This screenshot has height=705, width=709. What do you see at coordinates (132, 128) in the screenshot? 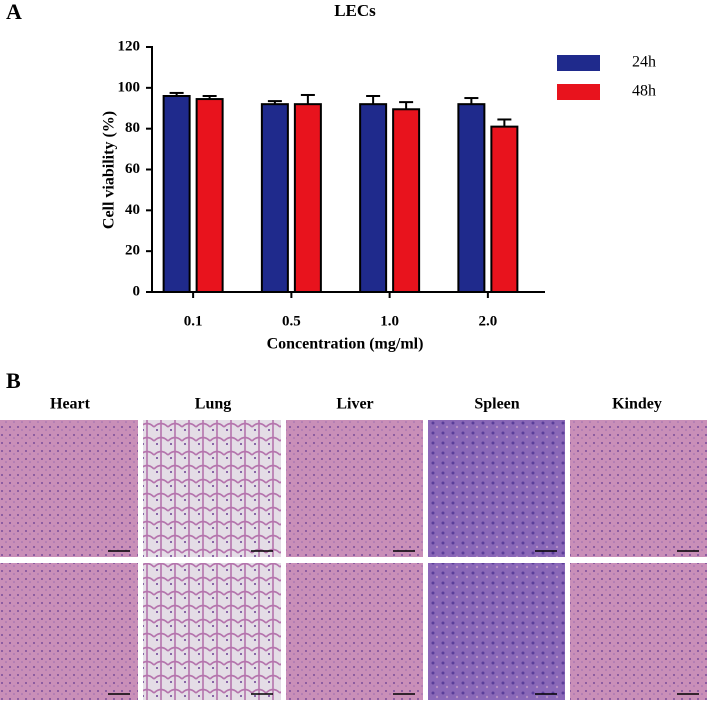
I see `y-tick-label: 80` at bounding box center [132, 128].